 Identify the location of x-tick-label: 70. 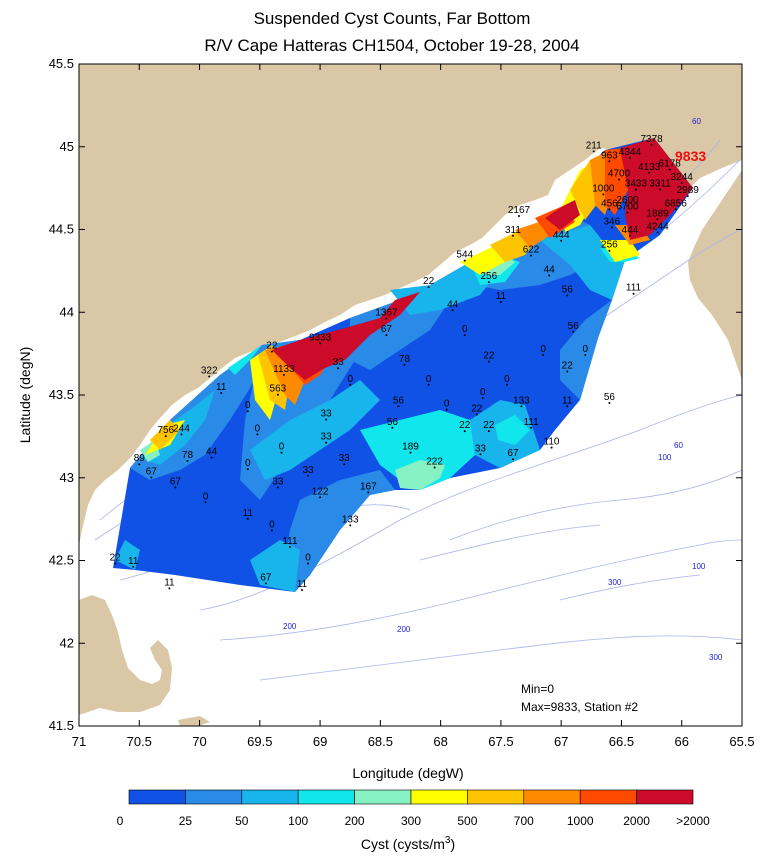
(199, 741).